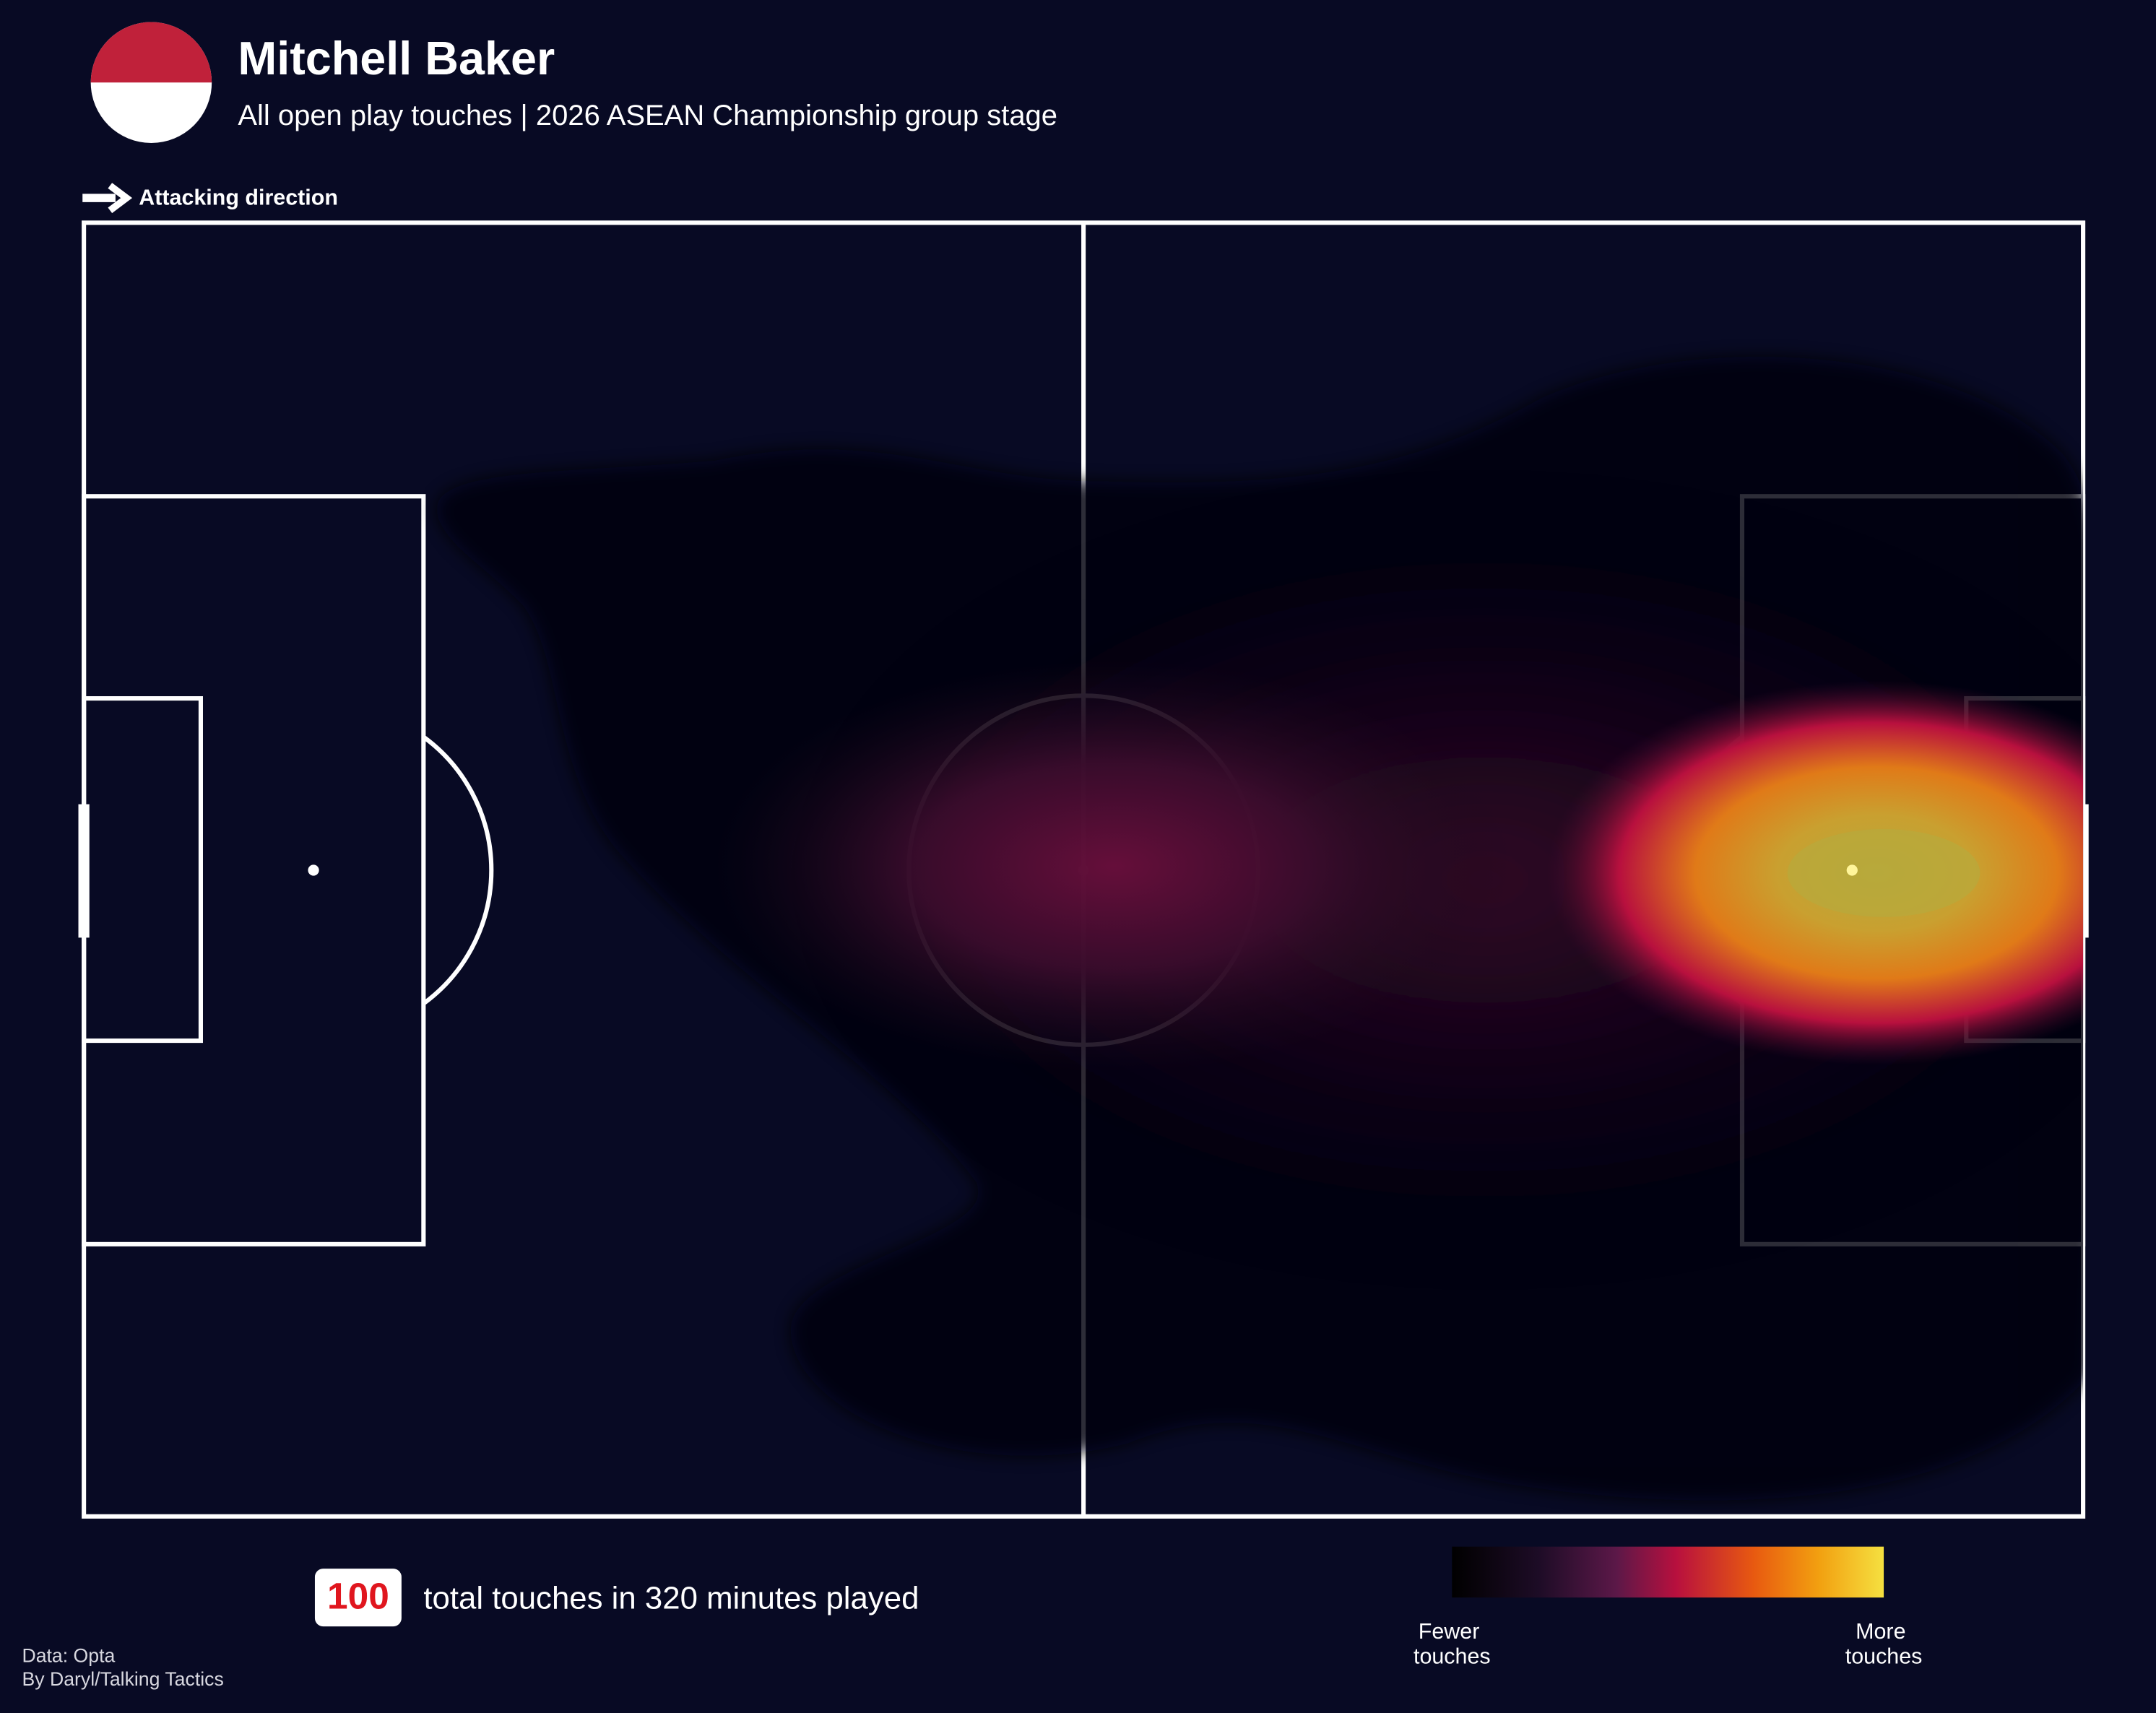 The height and width of the screenshot is (1713, 2156). What do you see at coordinates (1668, 1572) in the screenshot?
I see `colorbar` at bounding box center [1668, 1572].